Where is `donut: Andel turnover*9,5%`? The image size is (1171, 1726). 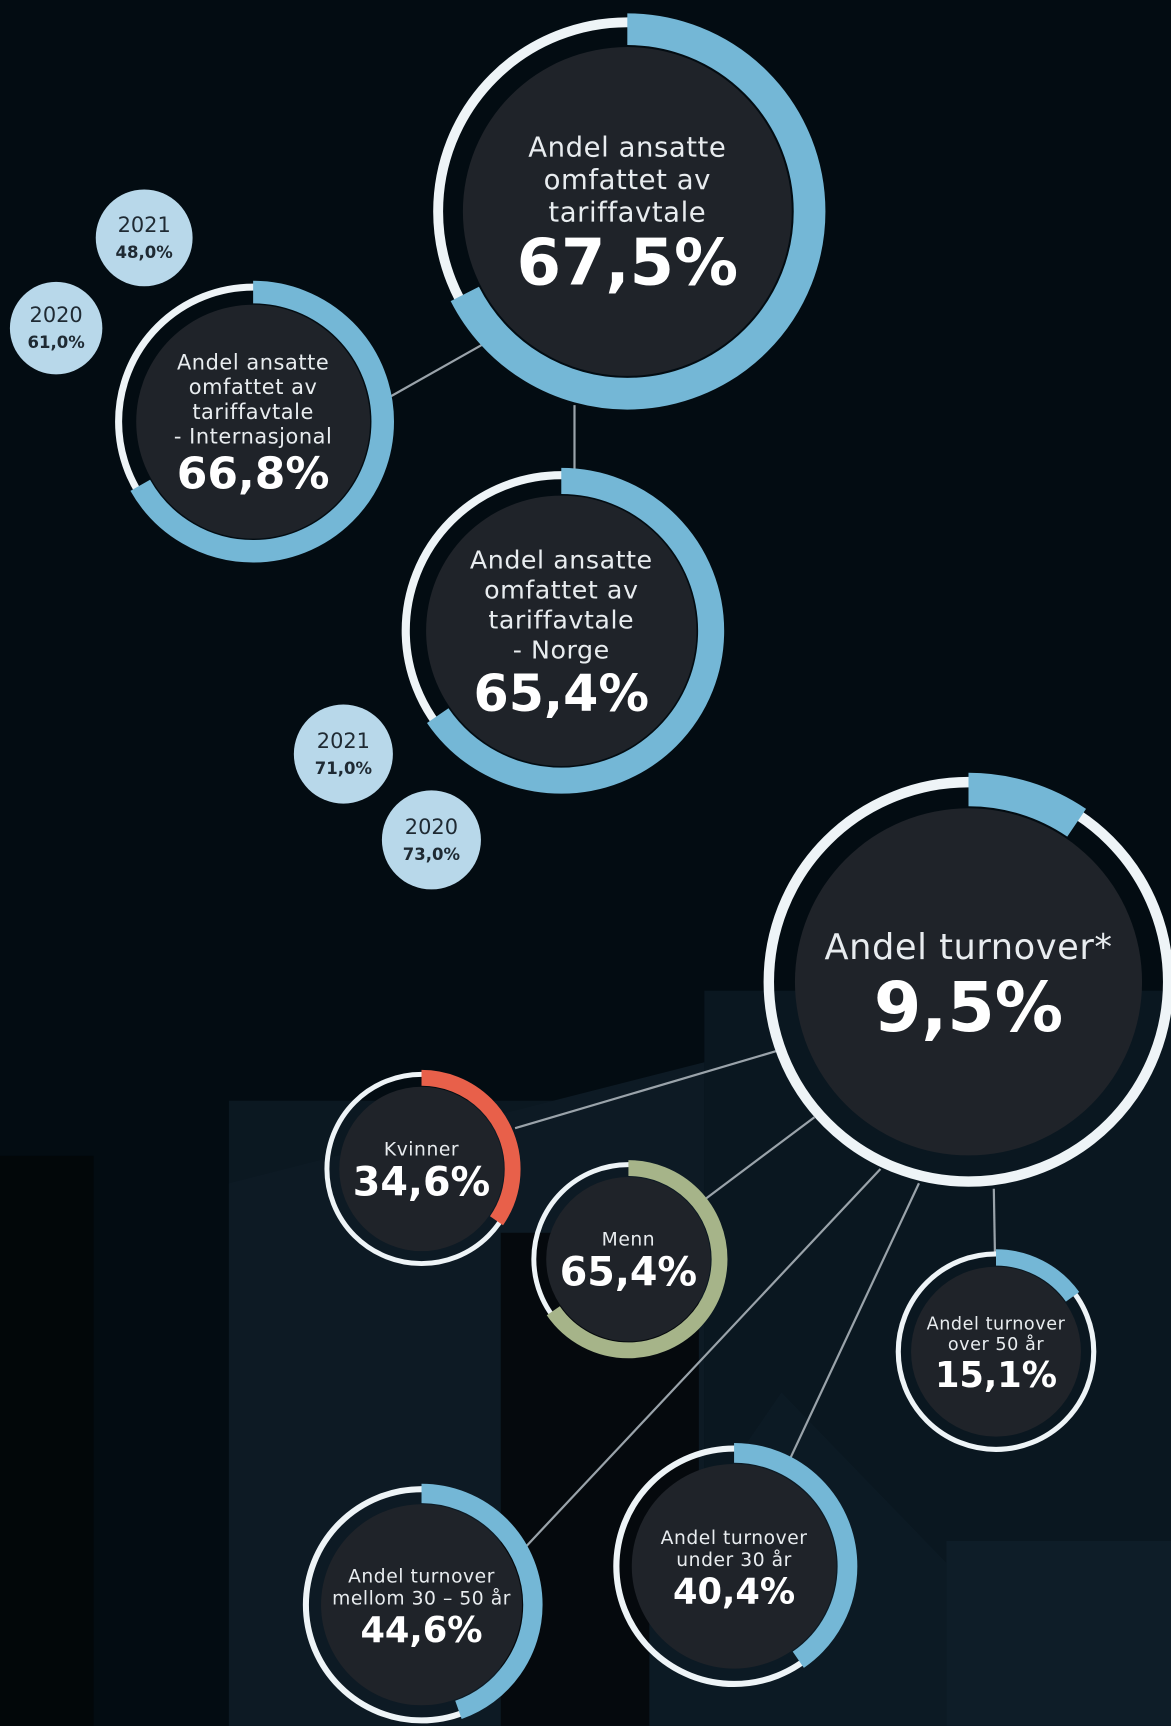
donut: Andel turnover*9,5% is located at coordinates (965, 981).